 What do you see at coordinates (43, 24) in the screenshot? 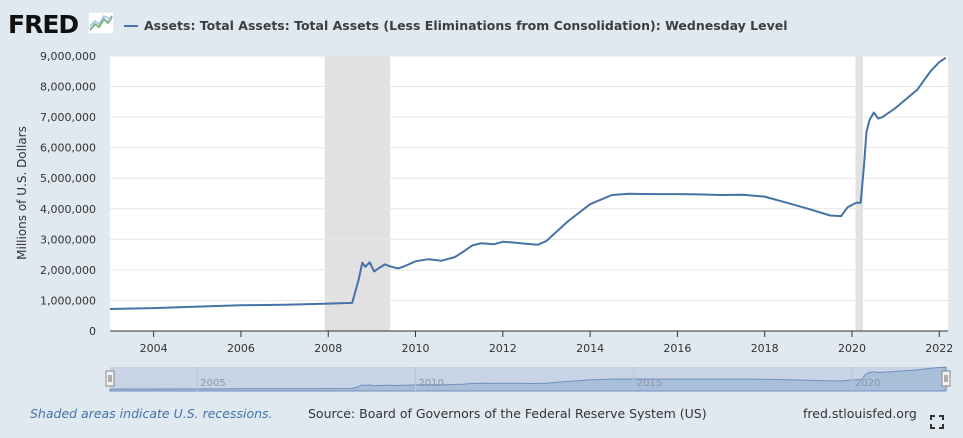
I see `fred-logo: FRED` at bounding box center [43, 24].